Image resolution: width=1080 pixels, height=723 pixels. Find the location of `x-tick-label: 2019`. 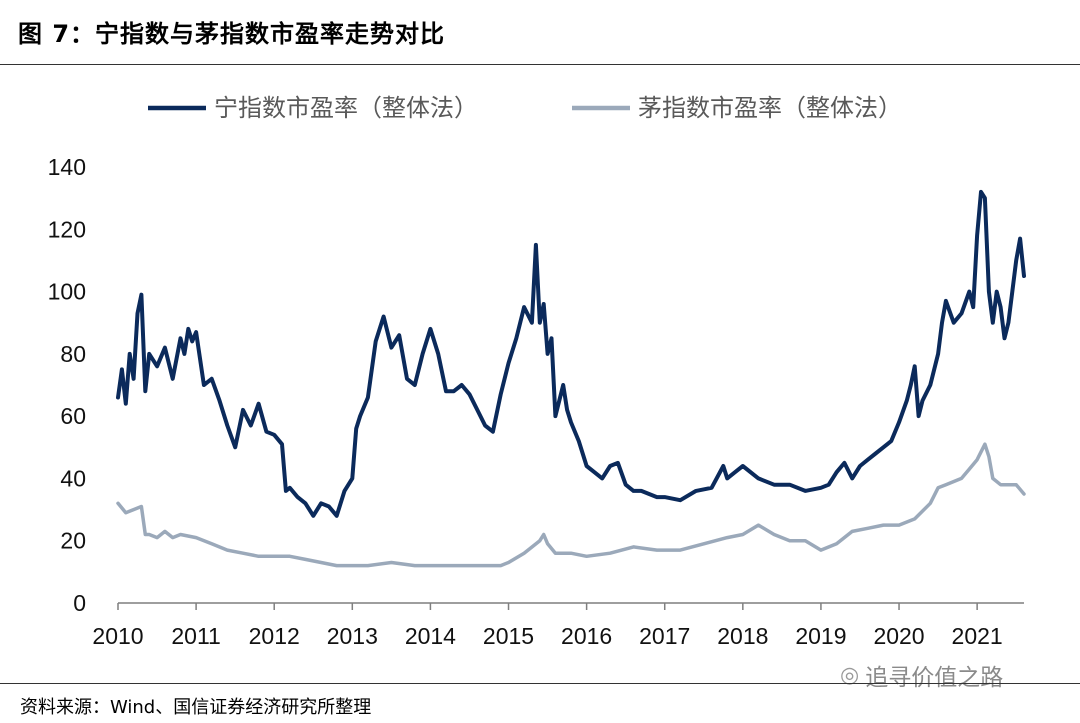

x-tick-label: 2019 is located at coordinates (820, 636).